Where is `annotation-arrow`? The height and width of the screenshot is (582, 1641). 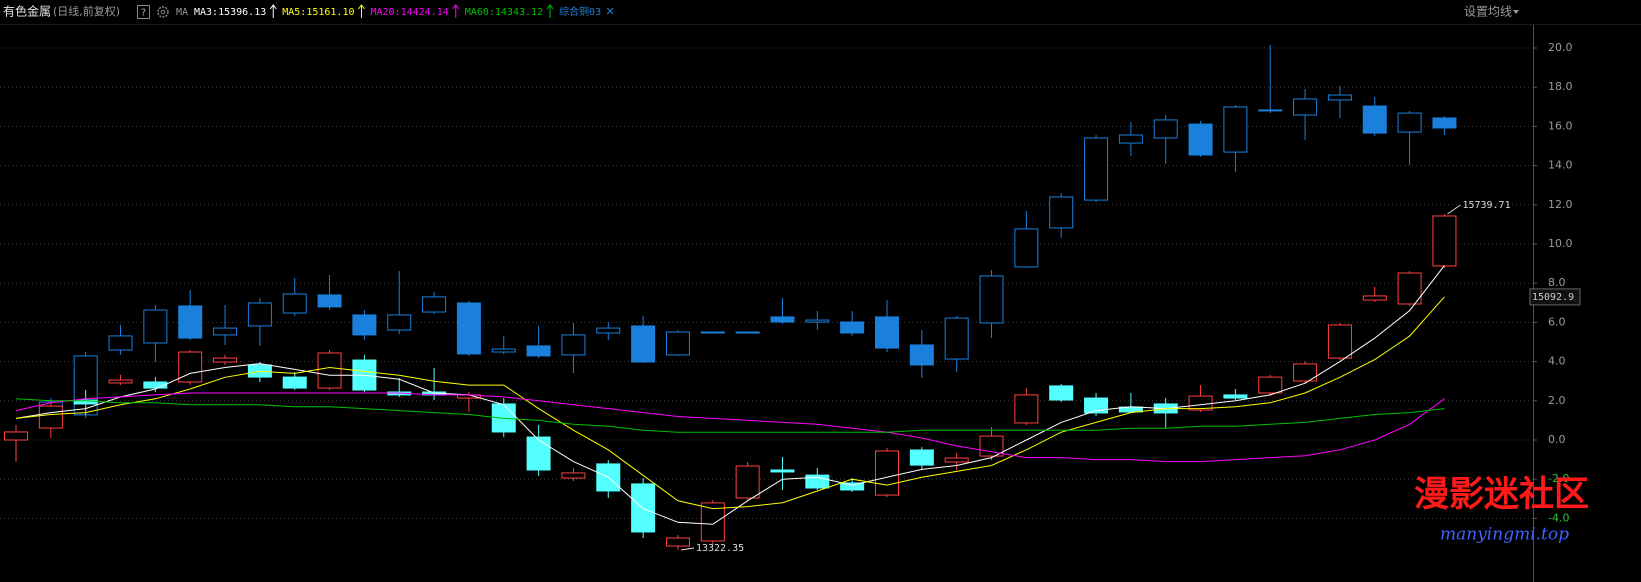
annotation-arrow is located at coordinates (1454, 209).